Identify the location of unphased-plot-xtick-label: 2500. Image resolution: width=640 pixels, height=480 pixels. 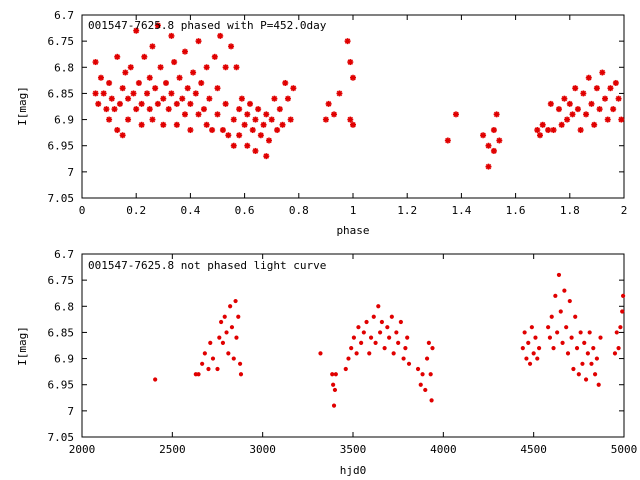
(172, 449).